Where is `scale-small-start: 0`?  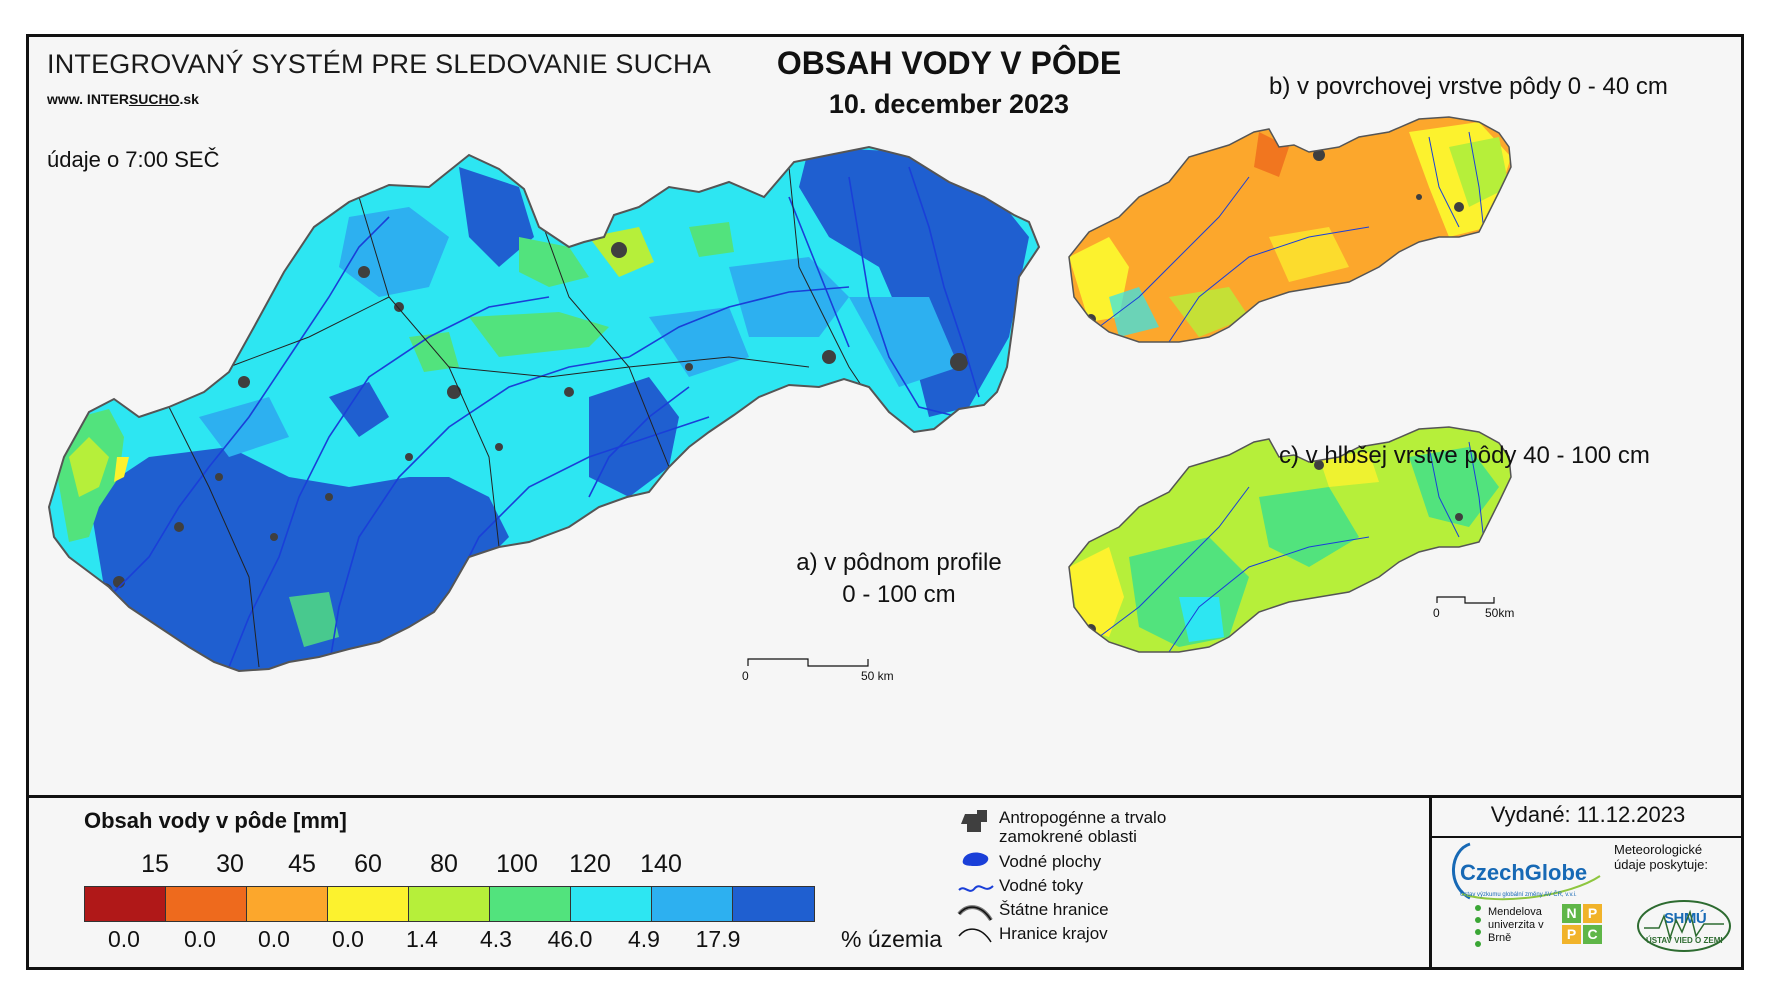
scale-small-start: 0 is located at coordinates (1436, 613).